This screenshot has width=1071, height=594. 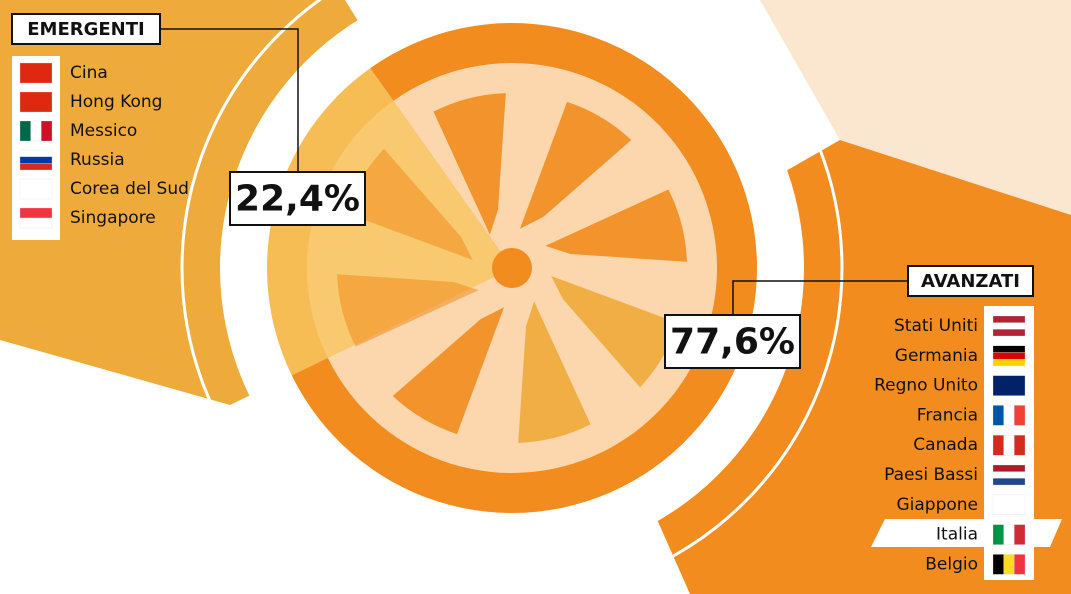 What do you see at coordinates (937, 505) in the screenshot?
I see `country-label: Giappone` at bounding box center [937, 505].